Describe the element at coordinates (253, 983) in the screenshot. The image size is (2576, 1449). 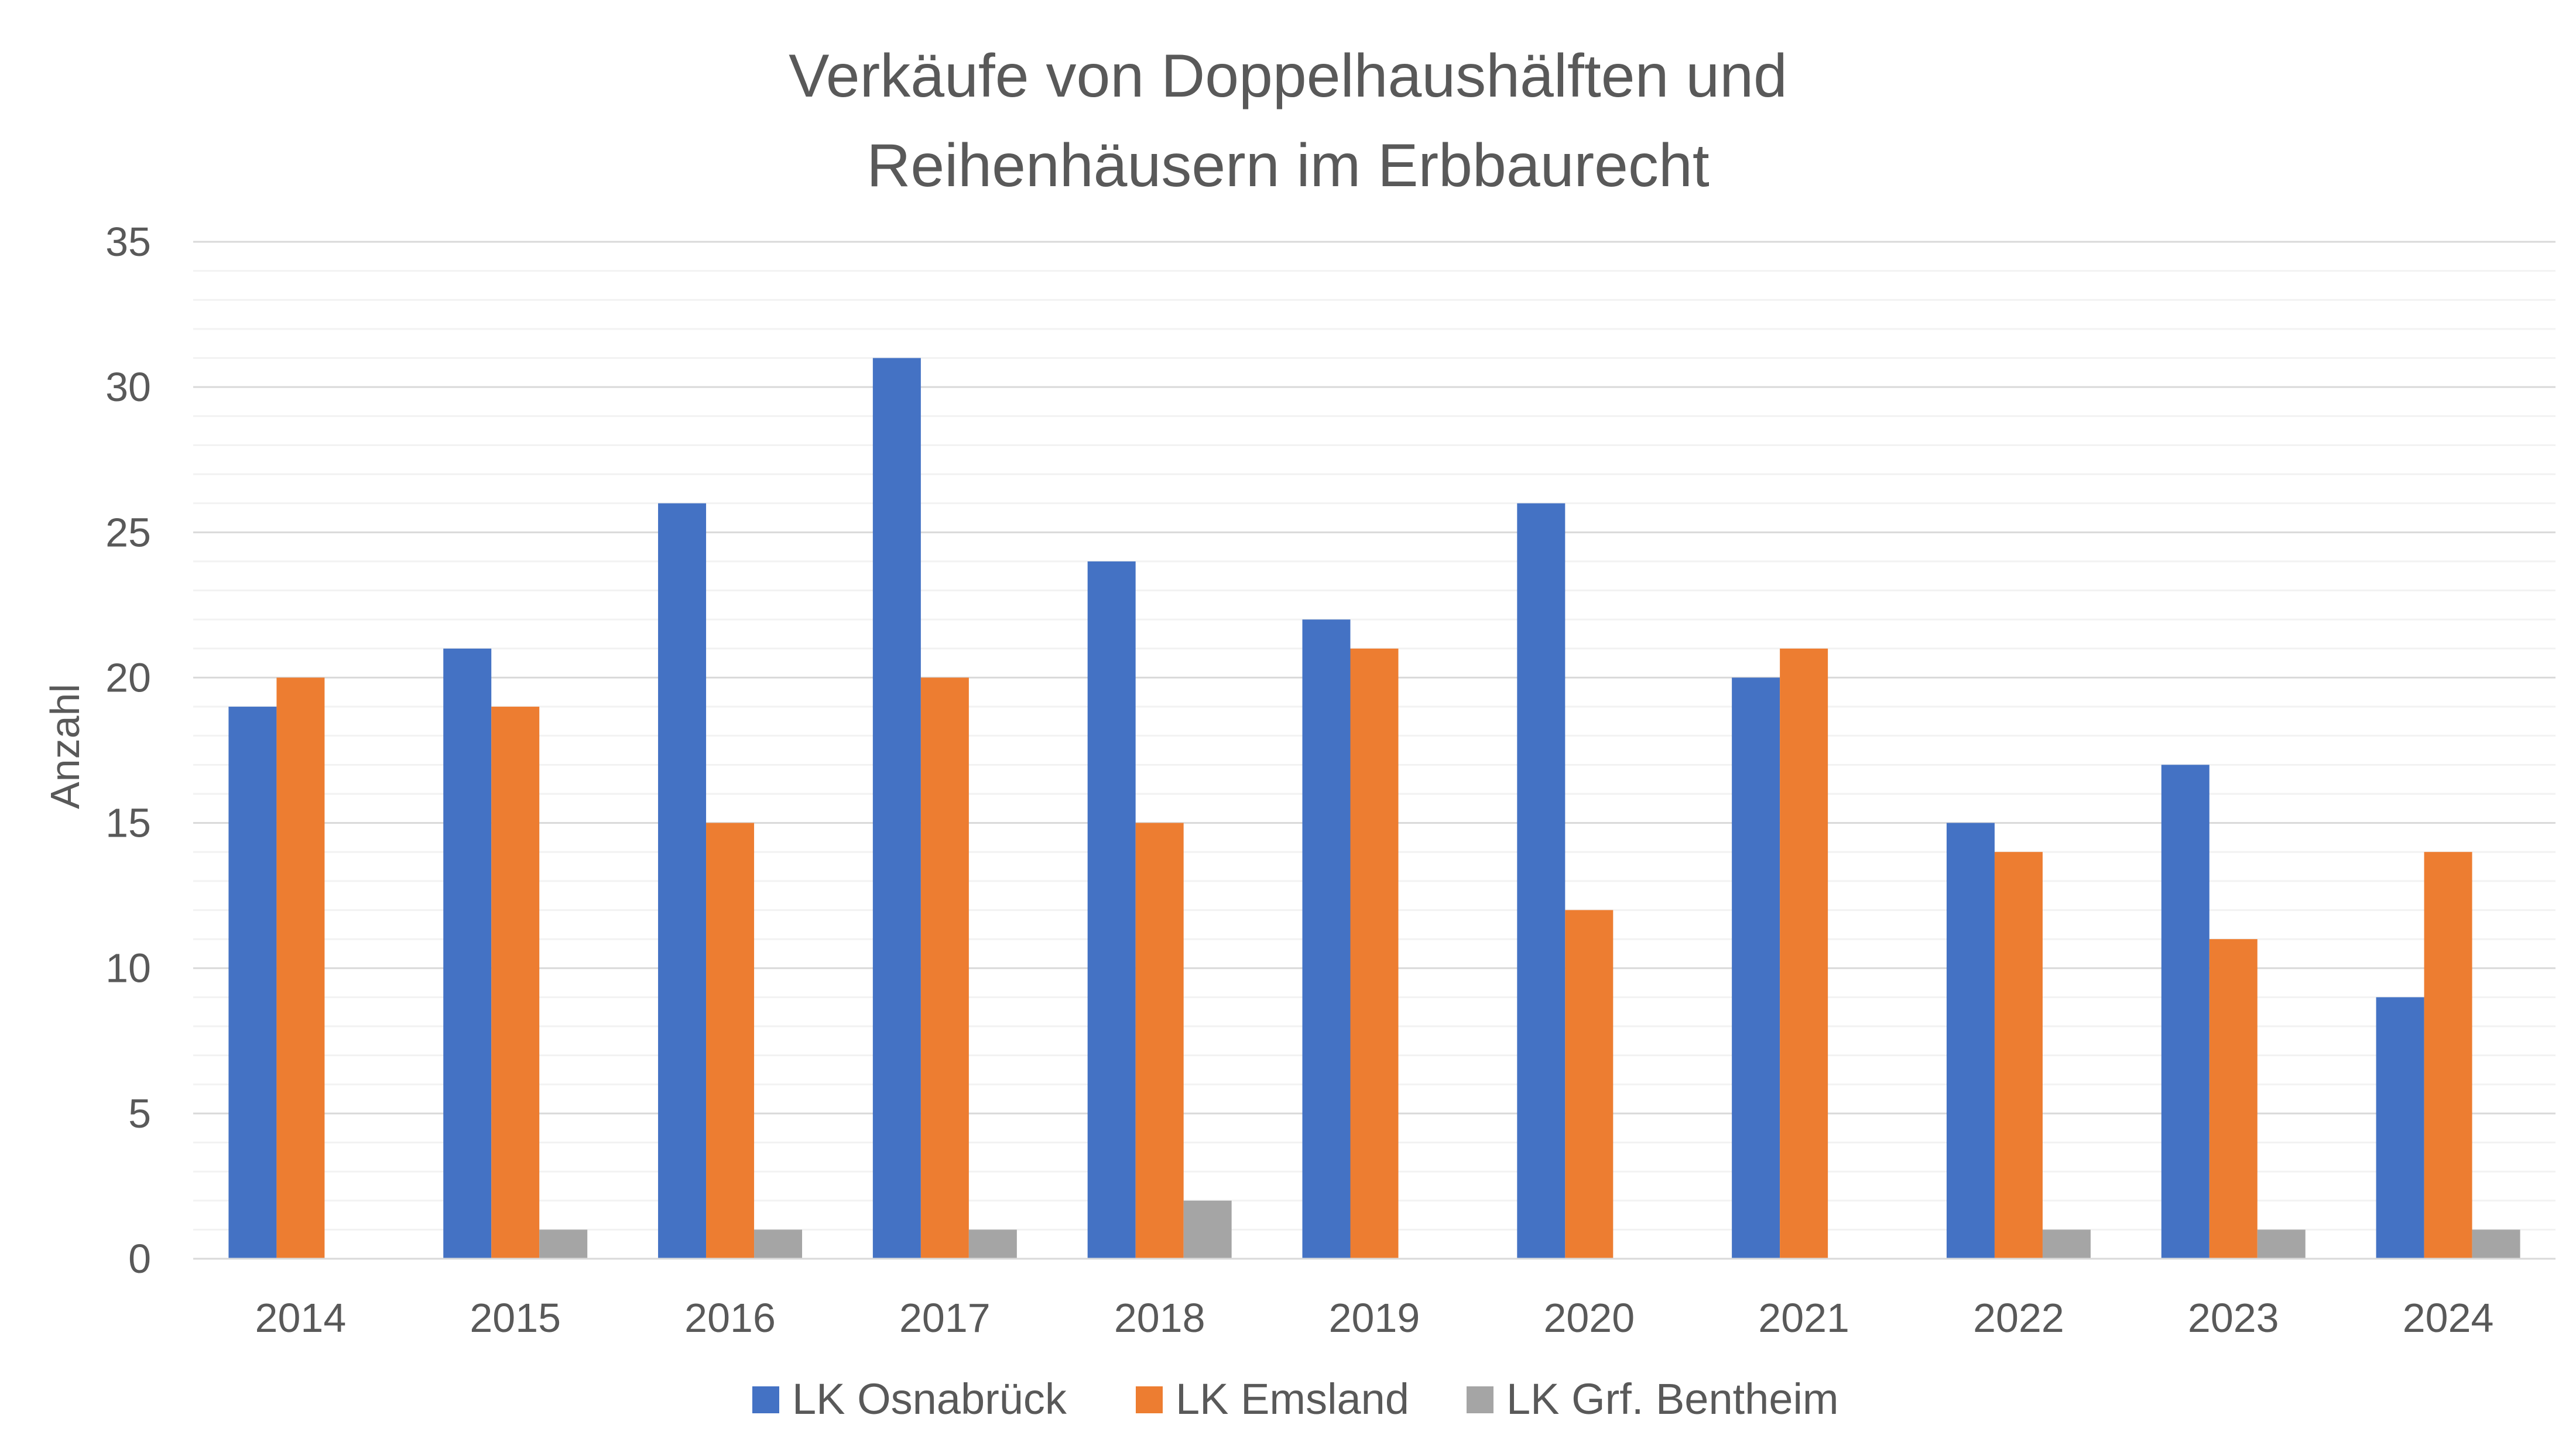
I see `bar-lk-osnabr-ck-2014` at that location.